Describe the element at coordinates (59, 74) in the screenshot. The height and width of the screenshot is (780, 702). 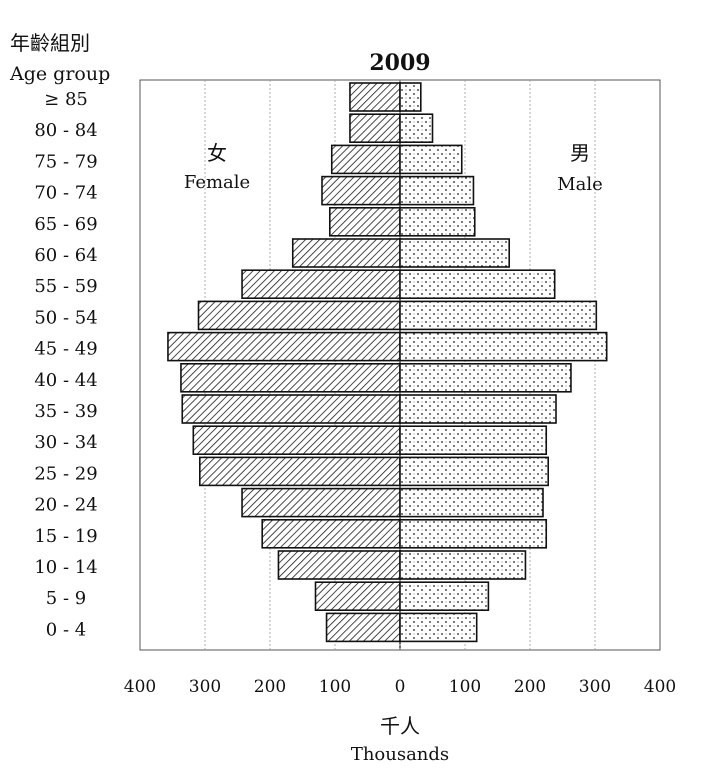
I see `y-axis-header-english: Age group` at that location.